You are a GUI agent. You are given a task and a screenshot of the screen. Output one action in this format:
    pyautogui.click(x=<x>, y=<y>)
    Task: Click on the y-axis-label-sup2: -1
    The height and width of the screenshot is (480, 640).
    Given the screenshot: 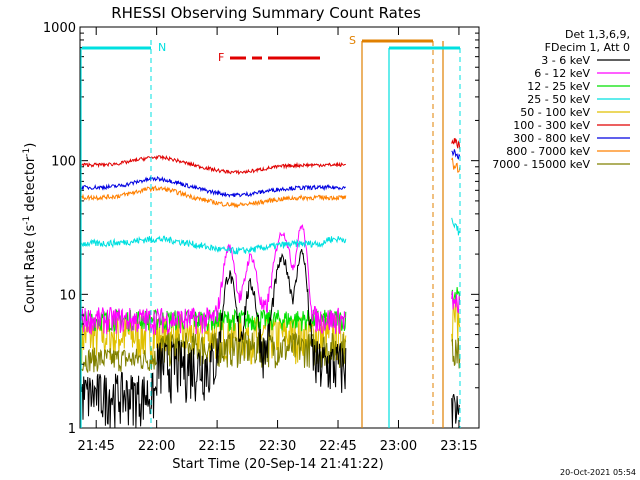 What is the action you would take?
    pyautogui.click(x=27, y=152)
    